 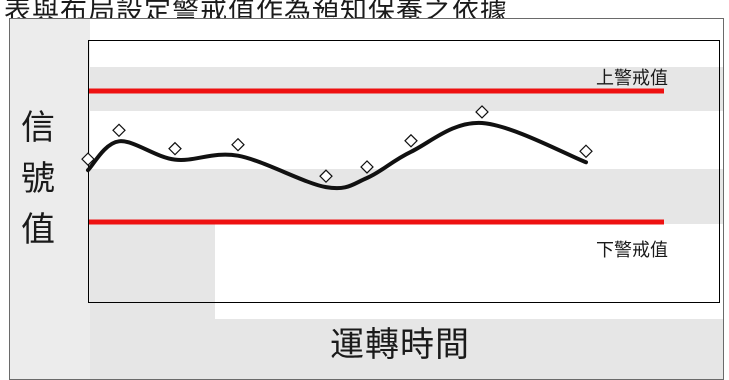 What do you see at coordinates (337, 155) in the screenshot?
I see `signal-curve` at bounding box center [337, 155].